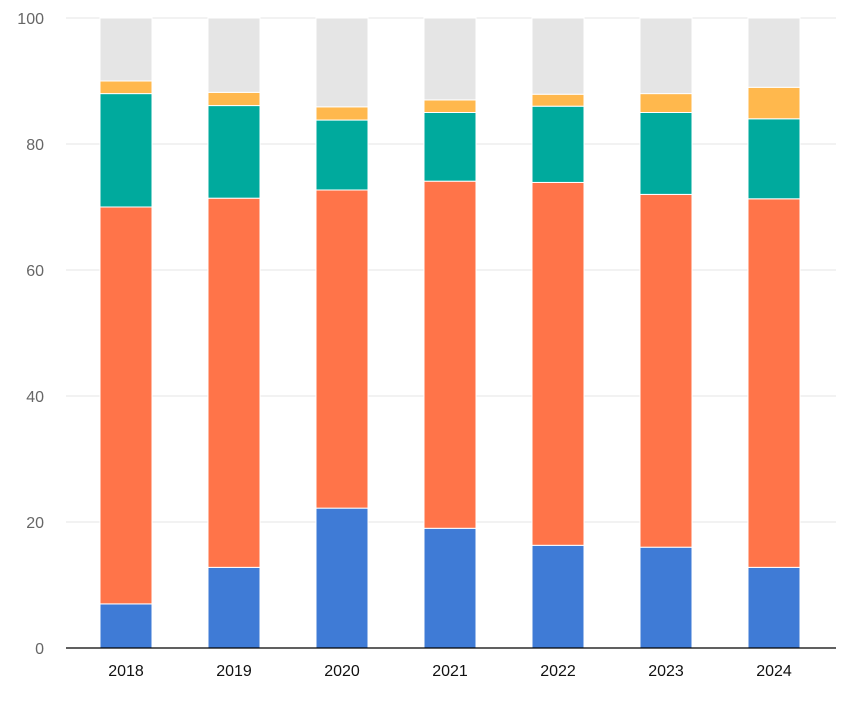  What do you see at coordinates (35, 145) in the screenshot?
I see `y-tick-label: 80` at bounding box center [35, 145].